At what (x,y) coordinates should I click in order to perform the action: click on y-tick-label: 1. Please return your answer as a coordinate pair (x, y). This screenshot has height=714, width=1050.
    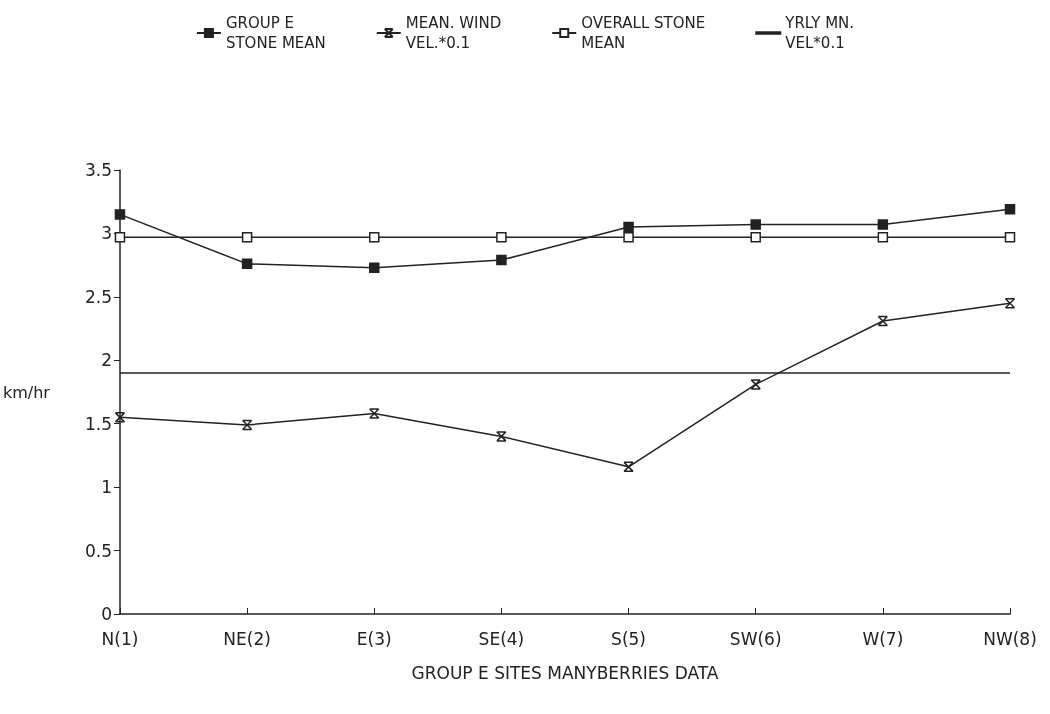
    Looking at the image, I should click on (106, 487).